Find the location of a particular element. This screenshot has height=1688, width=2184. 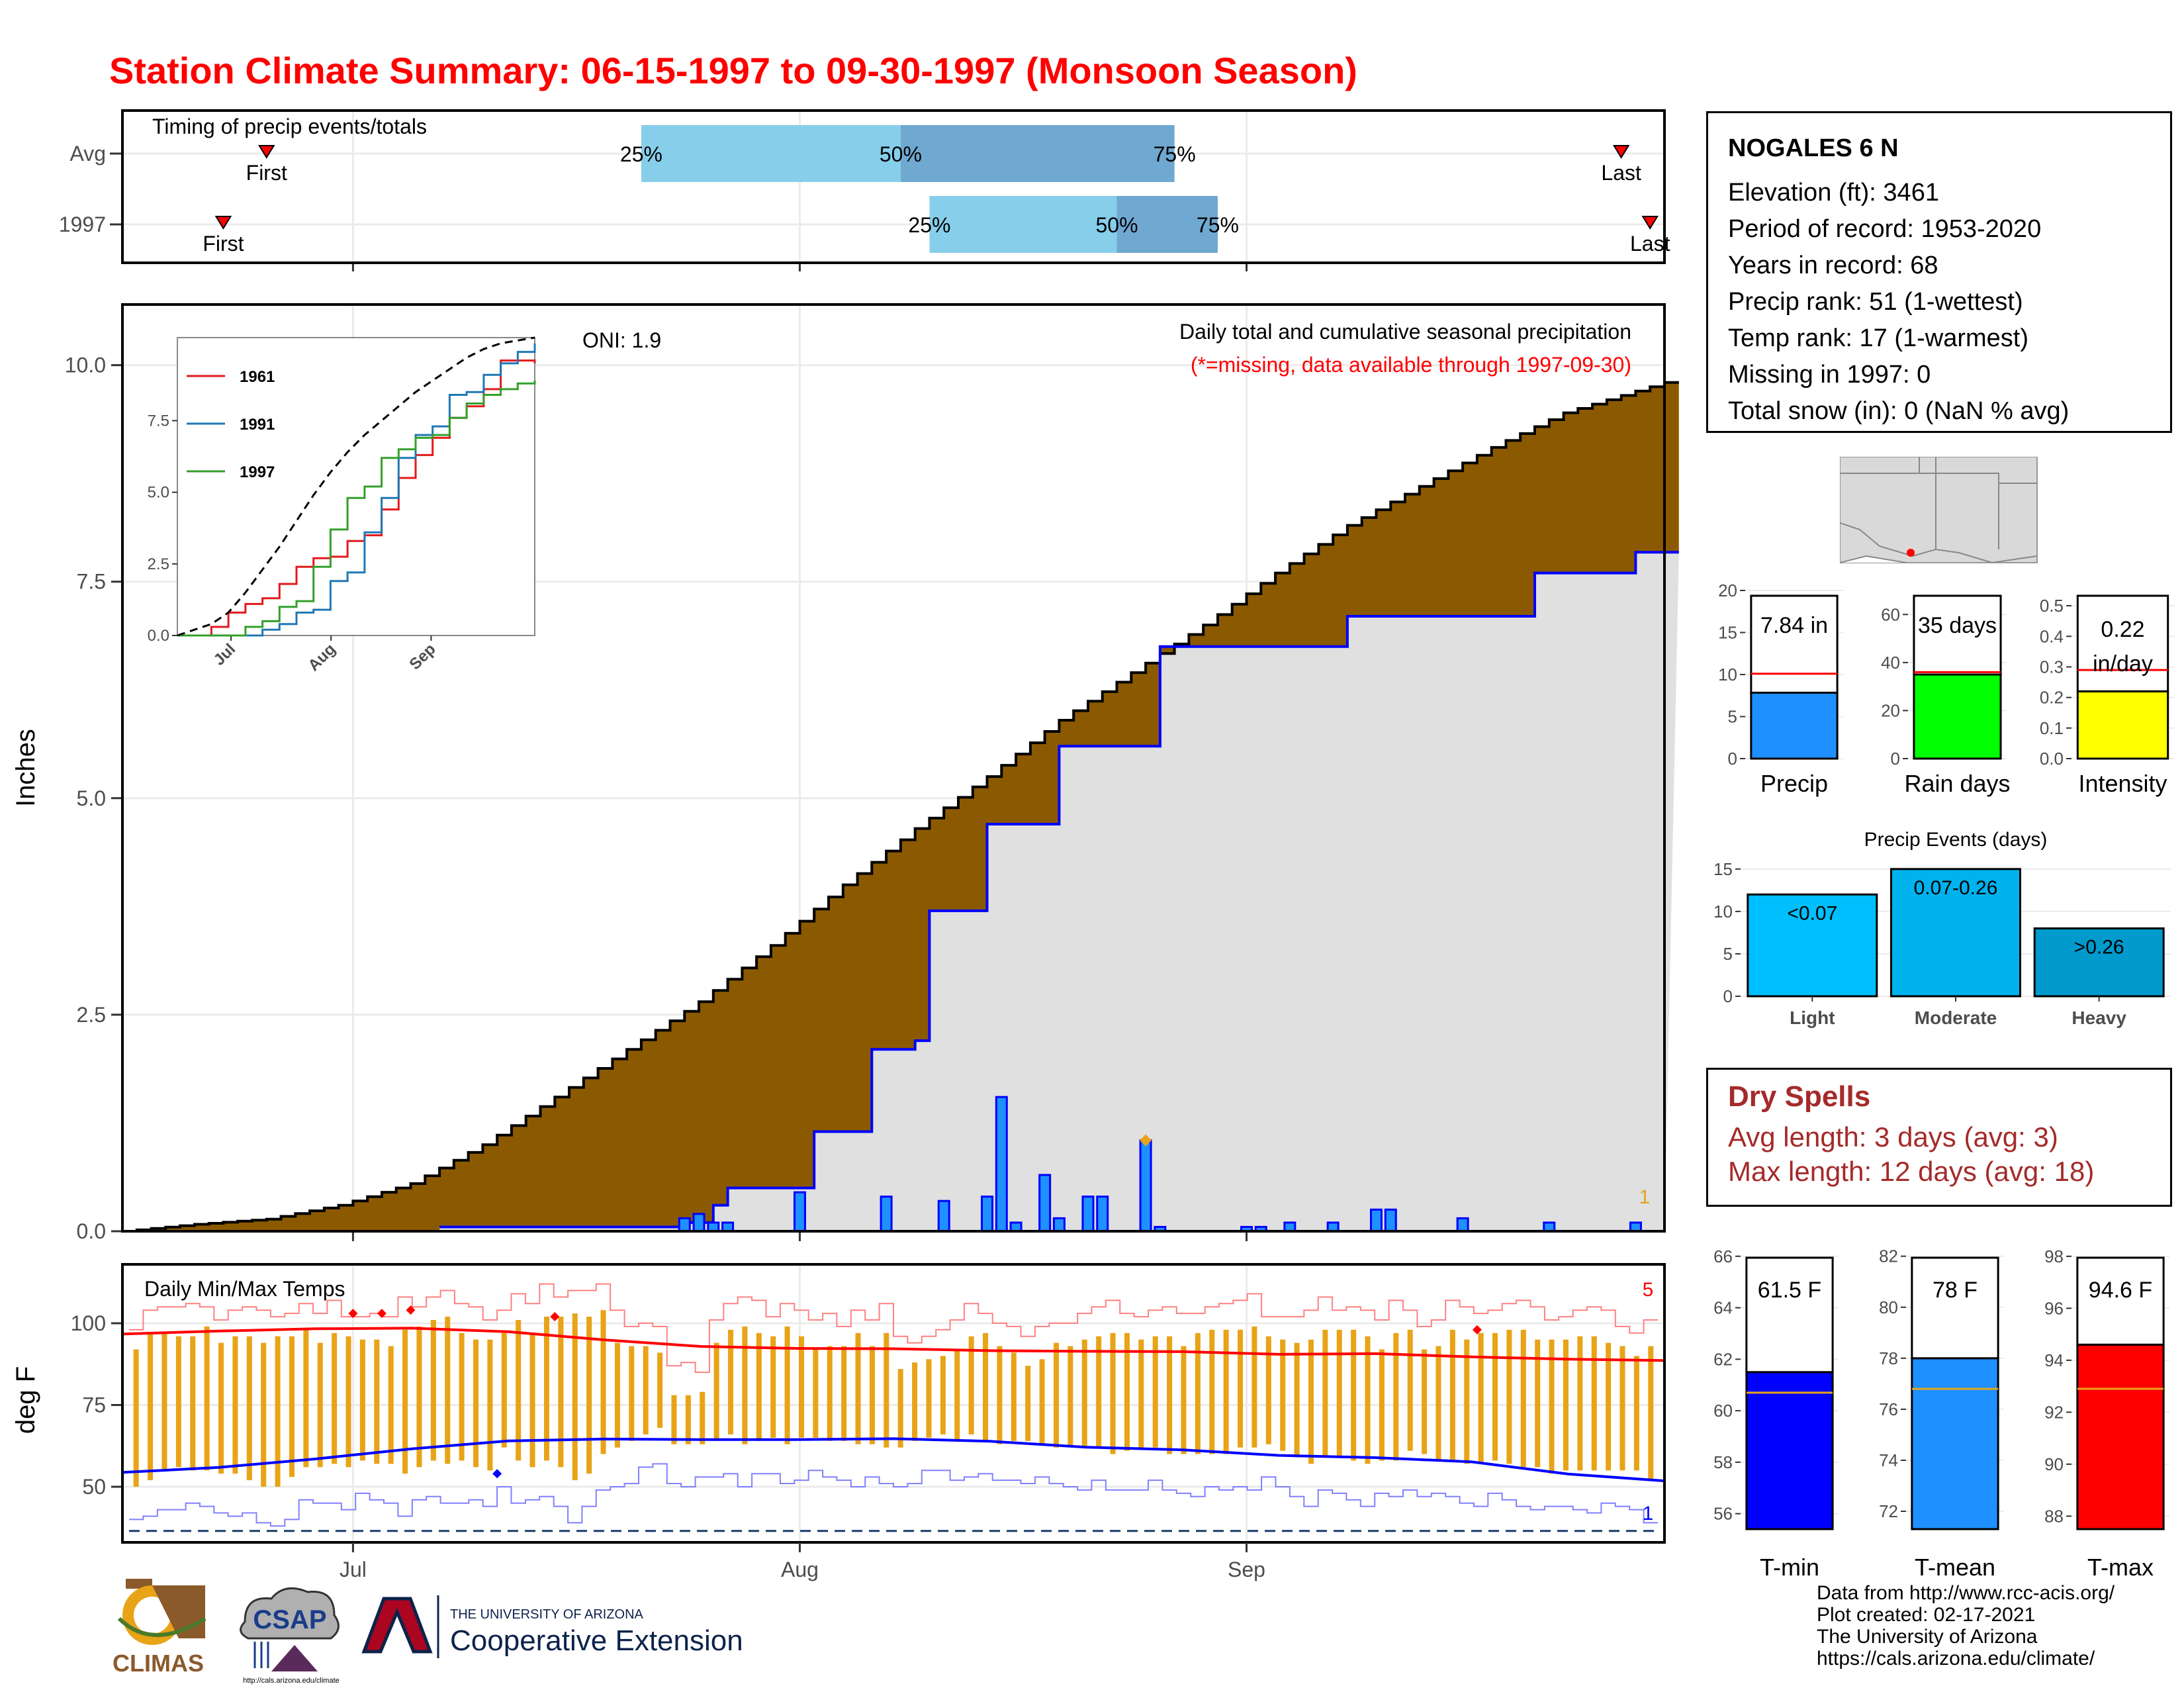

record-max-line is located at coordinates (893, 1328).